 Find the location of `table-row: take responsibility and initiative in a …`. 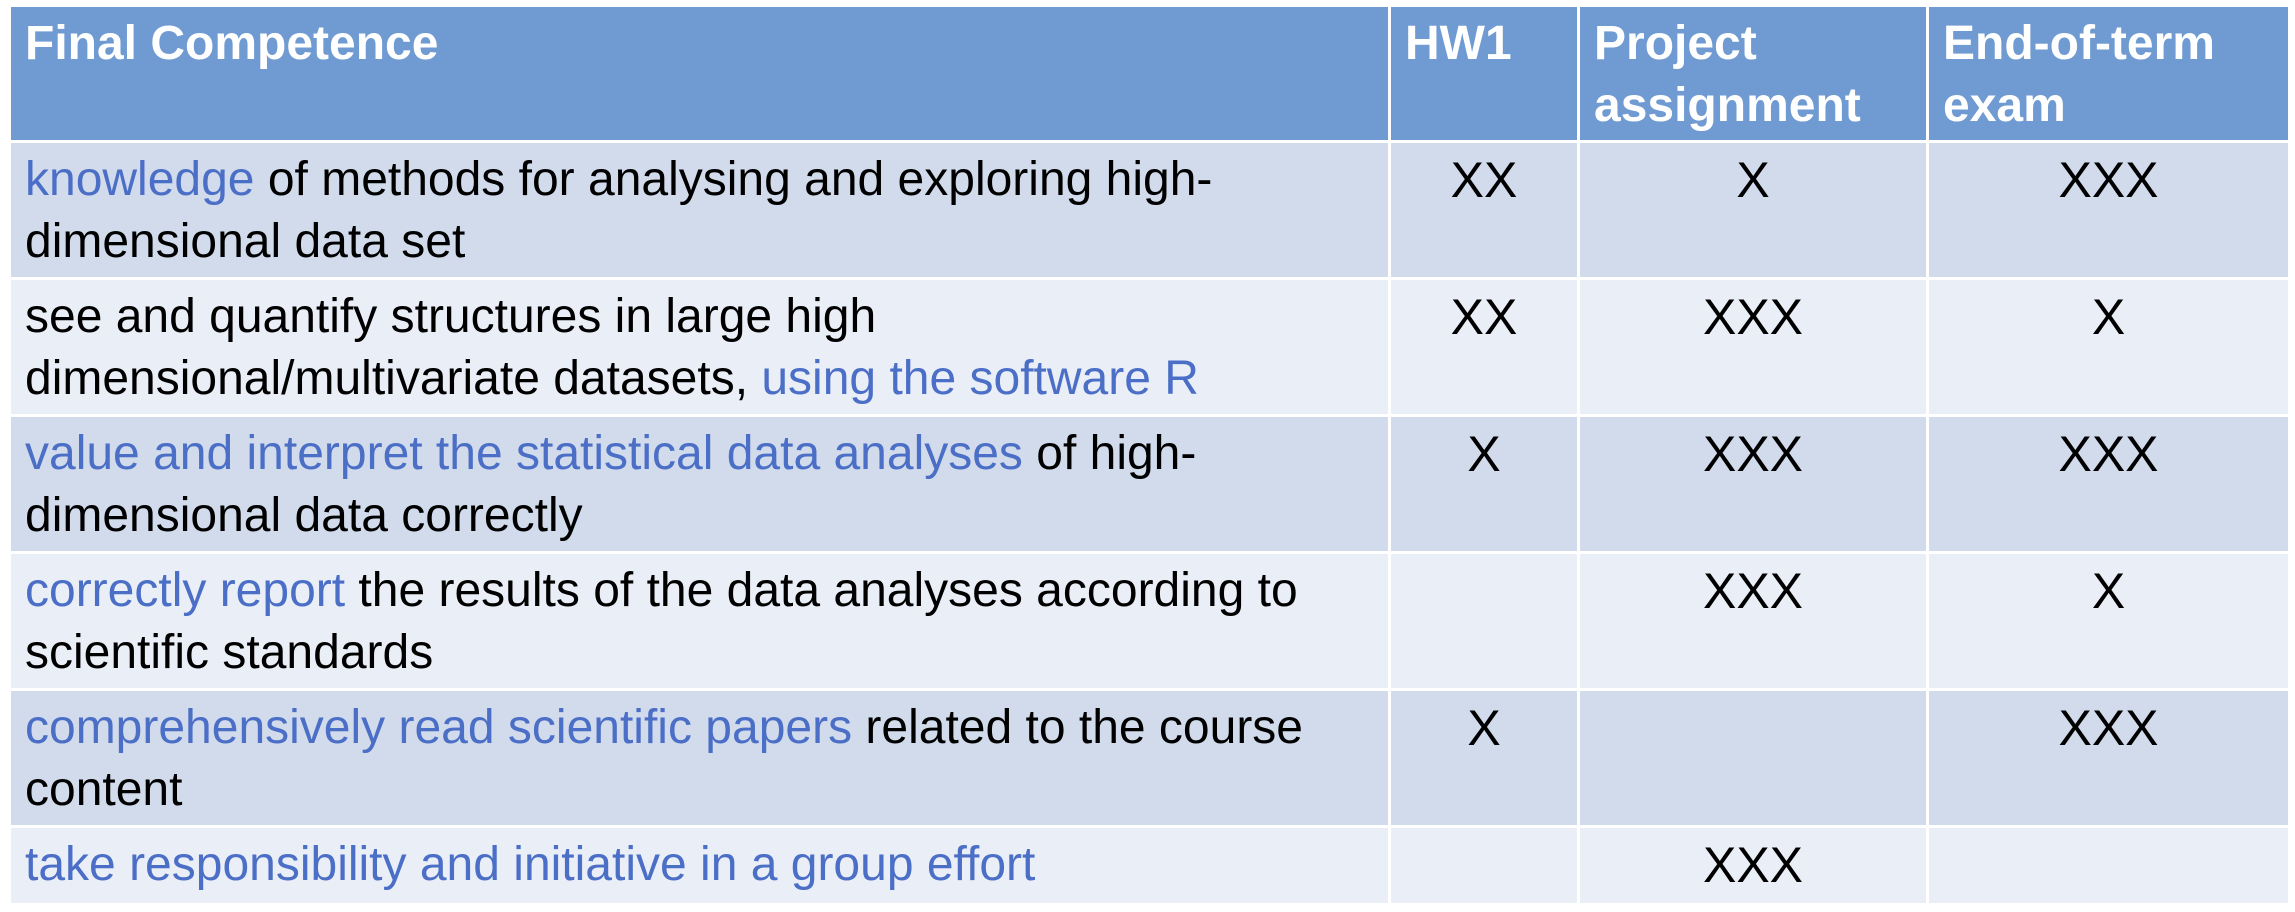

table-row: take responsibility and initiative in a … is located at coordinates (1149, 865).